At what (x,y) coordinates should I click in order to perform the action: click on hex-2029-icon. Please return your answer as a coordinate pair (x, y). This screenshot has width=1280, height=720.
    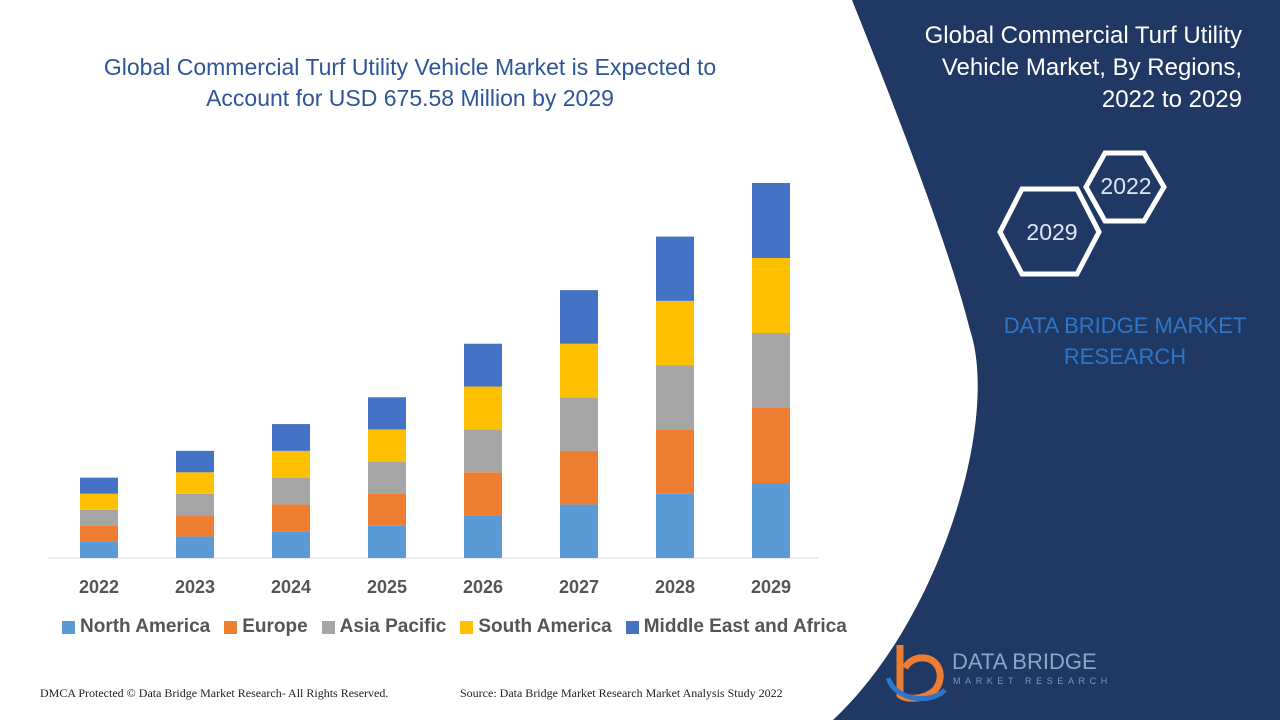
    Looking at the image, I should click on (1049, 231).